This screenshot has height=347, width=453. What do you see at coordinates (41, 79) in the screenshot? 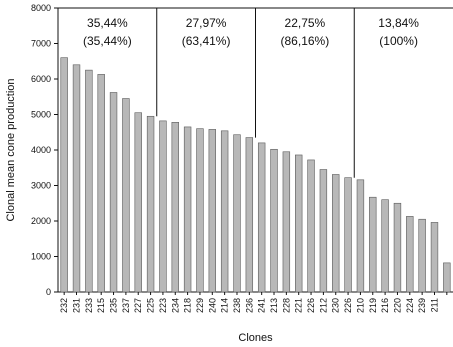
I see `y-tick-label: 6000` at bounding box center [41, 79].